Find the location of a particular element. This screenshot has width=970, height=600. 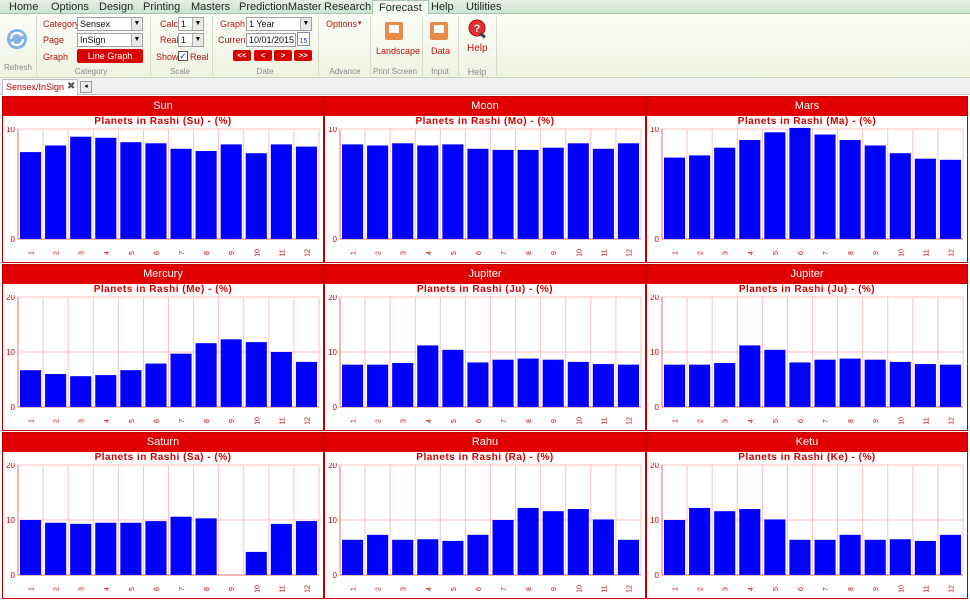

graph-period-select: 1 Year ▼ is located at coordinates (279, 24).